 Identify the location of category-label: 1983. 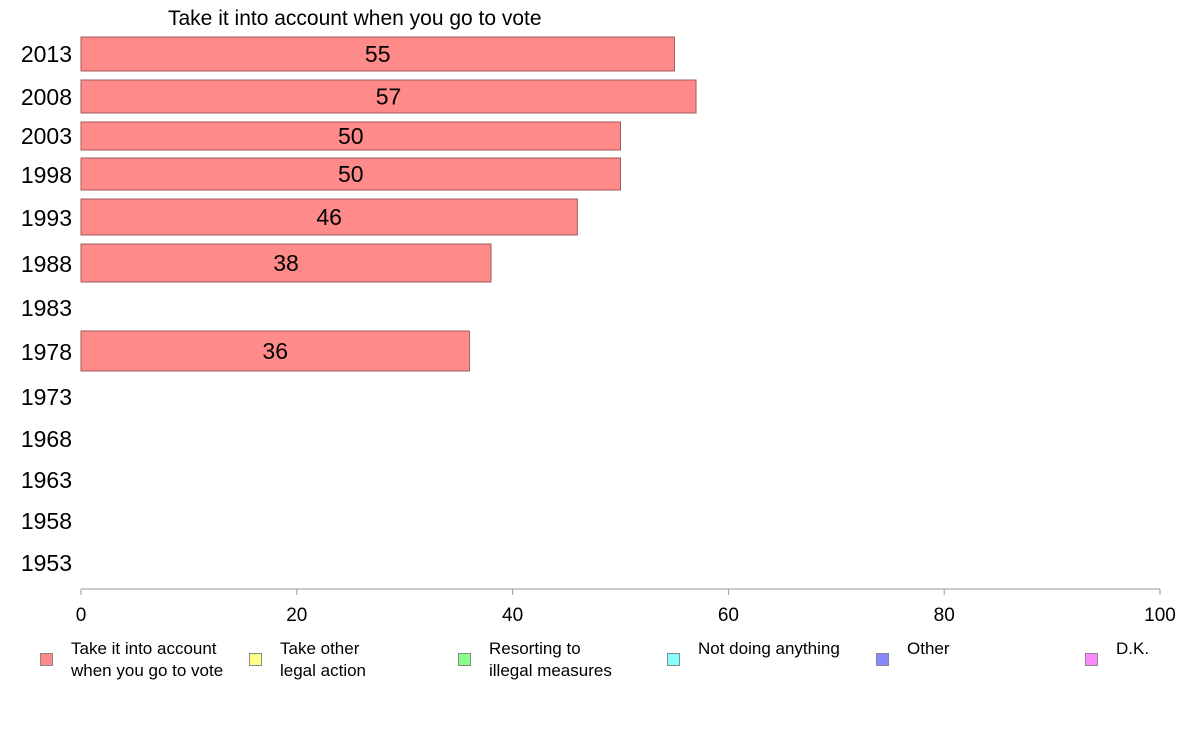
(46, 308).